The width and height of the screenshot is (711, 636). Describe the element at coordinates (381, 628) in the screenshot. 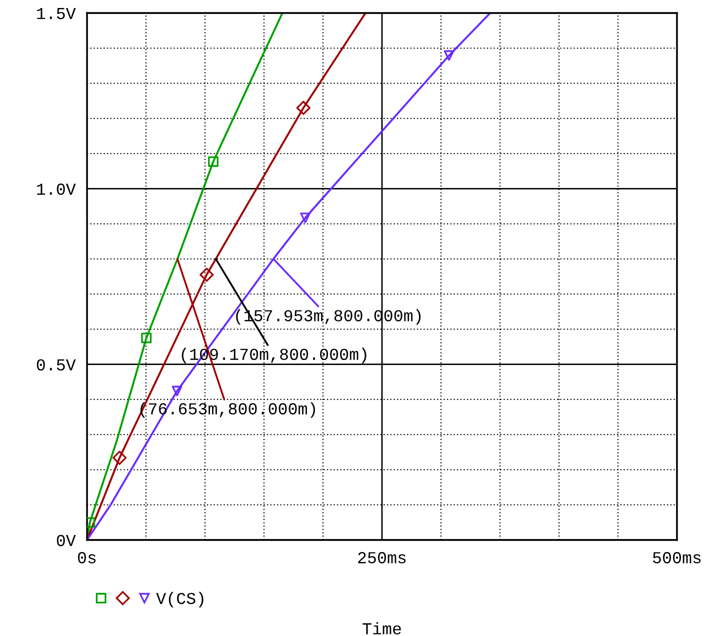

I see `x-axis-title: Time` at that location.